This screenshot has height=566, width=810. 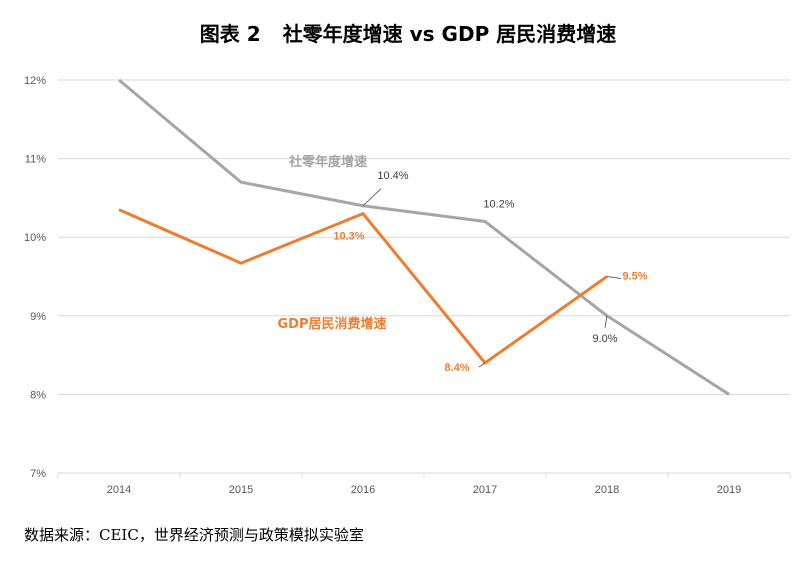 What do you see at coordinates (498, 204) in the screenshot?
I see `data-label: 10.2%` at bounding box center [498, 204].